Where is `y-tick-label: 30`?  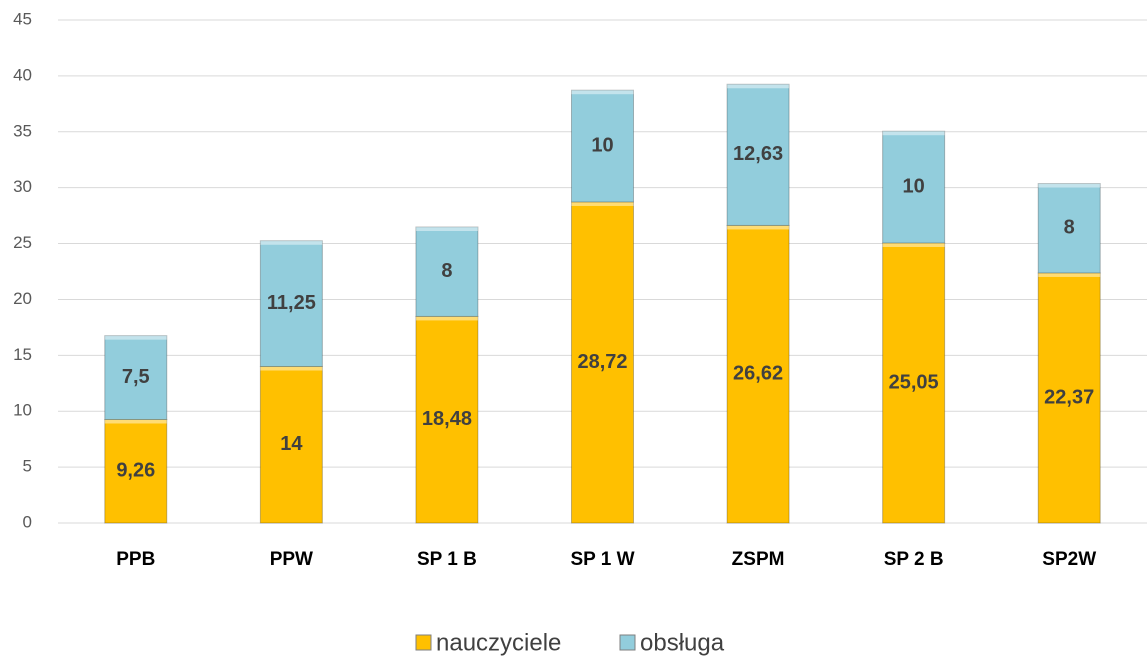
y-tick-label: 30 is located at coordinates (22, 186).